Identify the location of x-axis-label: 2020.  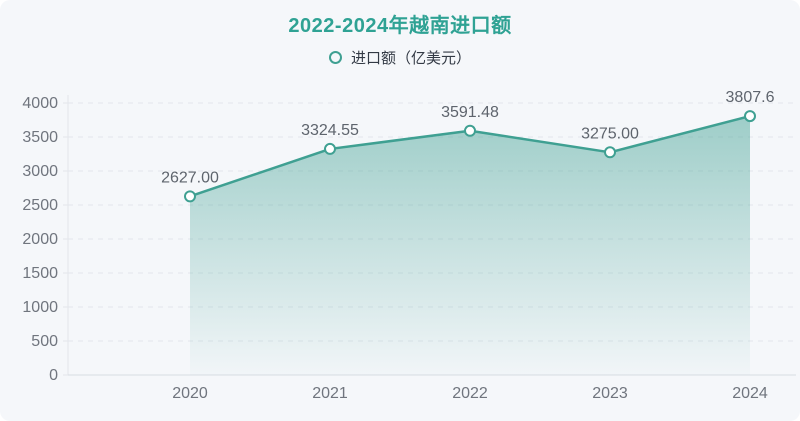
(190, 393).